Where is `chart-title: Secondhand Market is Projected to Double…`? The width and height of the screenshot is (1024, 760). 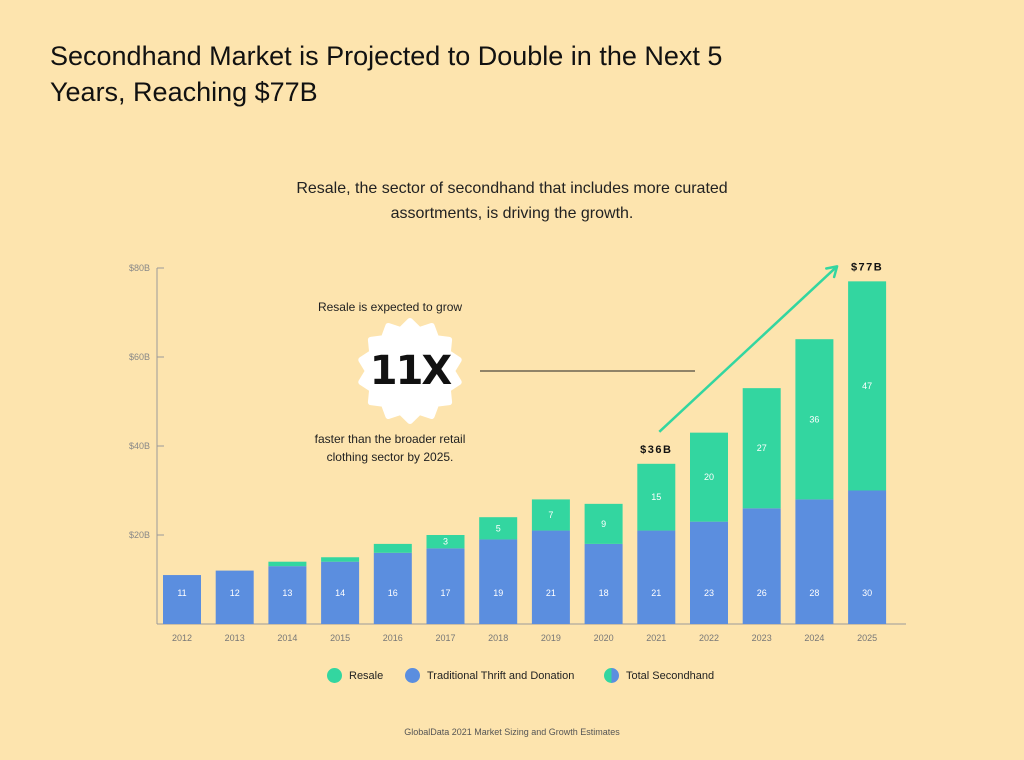
chart-title: Secondhand Market is Projected to Double… is located at coordinates (386, 74).